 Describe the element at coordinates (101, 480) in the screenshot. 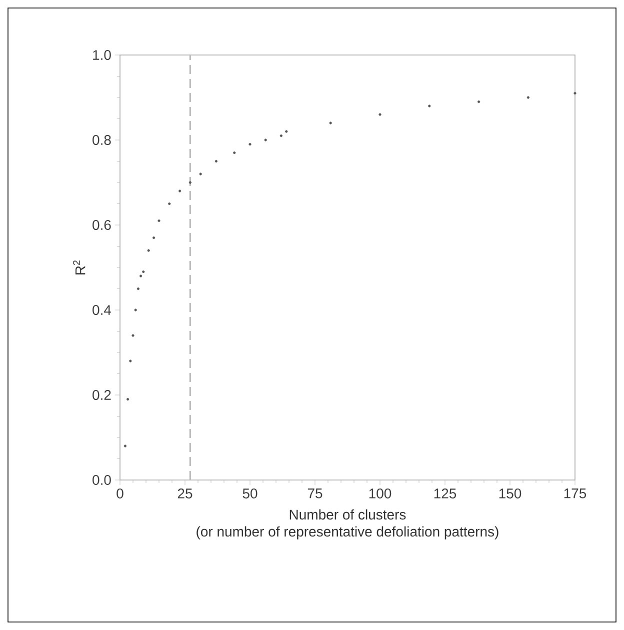

I see `y-tick-label: 0.0` at that location.